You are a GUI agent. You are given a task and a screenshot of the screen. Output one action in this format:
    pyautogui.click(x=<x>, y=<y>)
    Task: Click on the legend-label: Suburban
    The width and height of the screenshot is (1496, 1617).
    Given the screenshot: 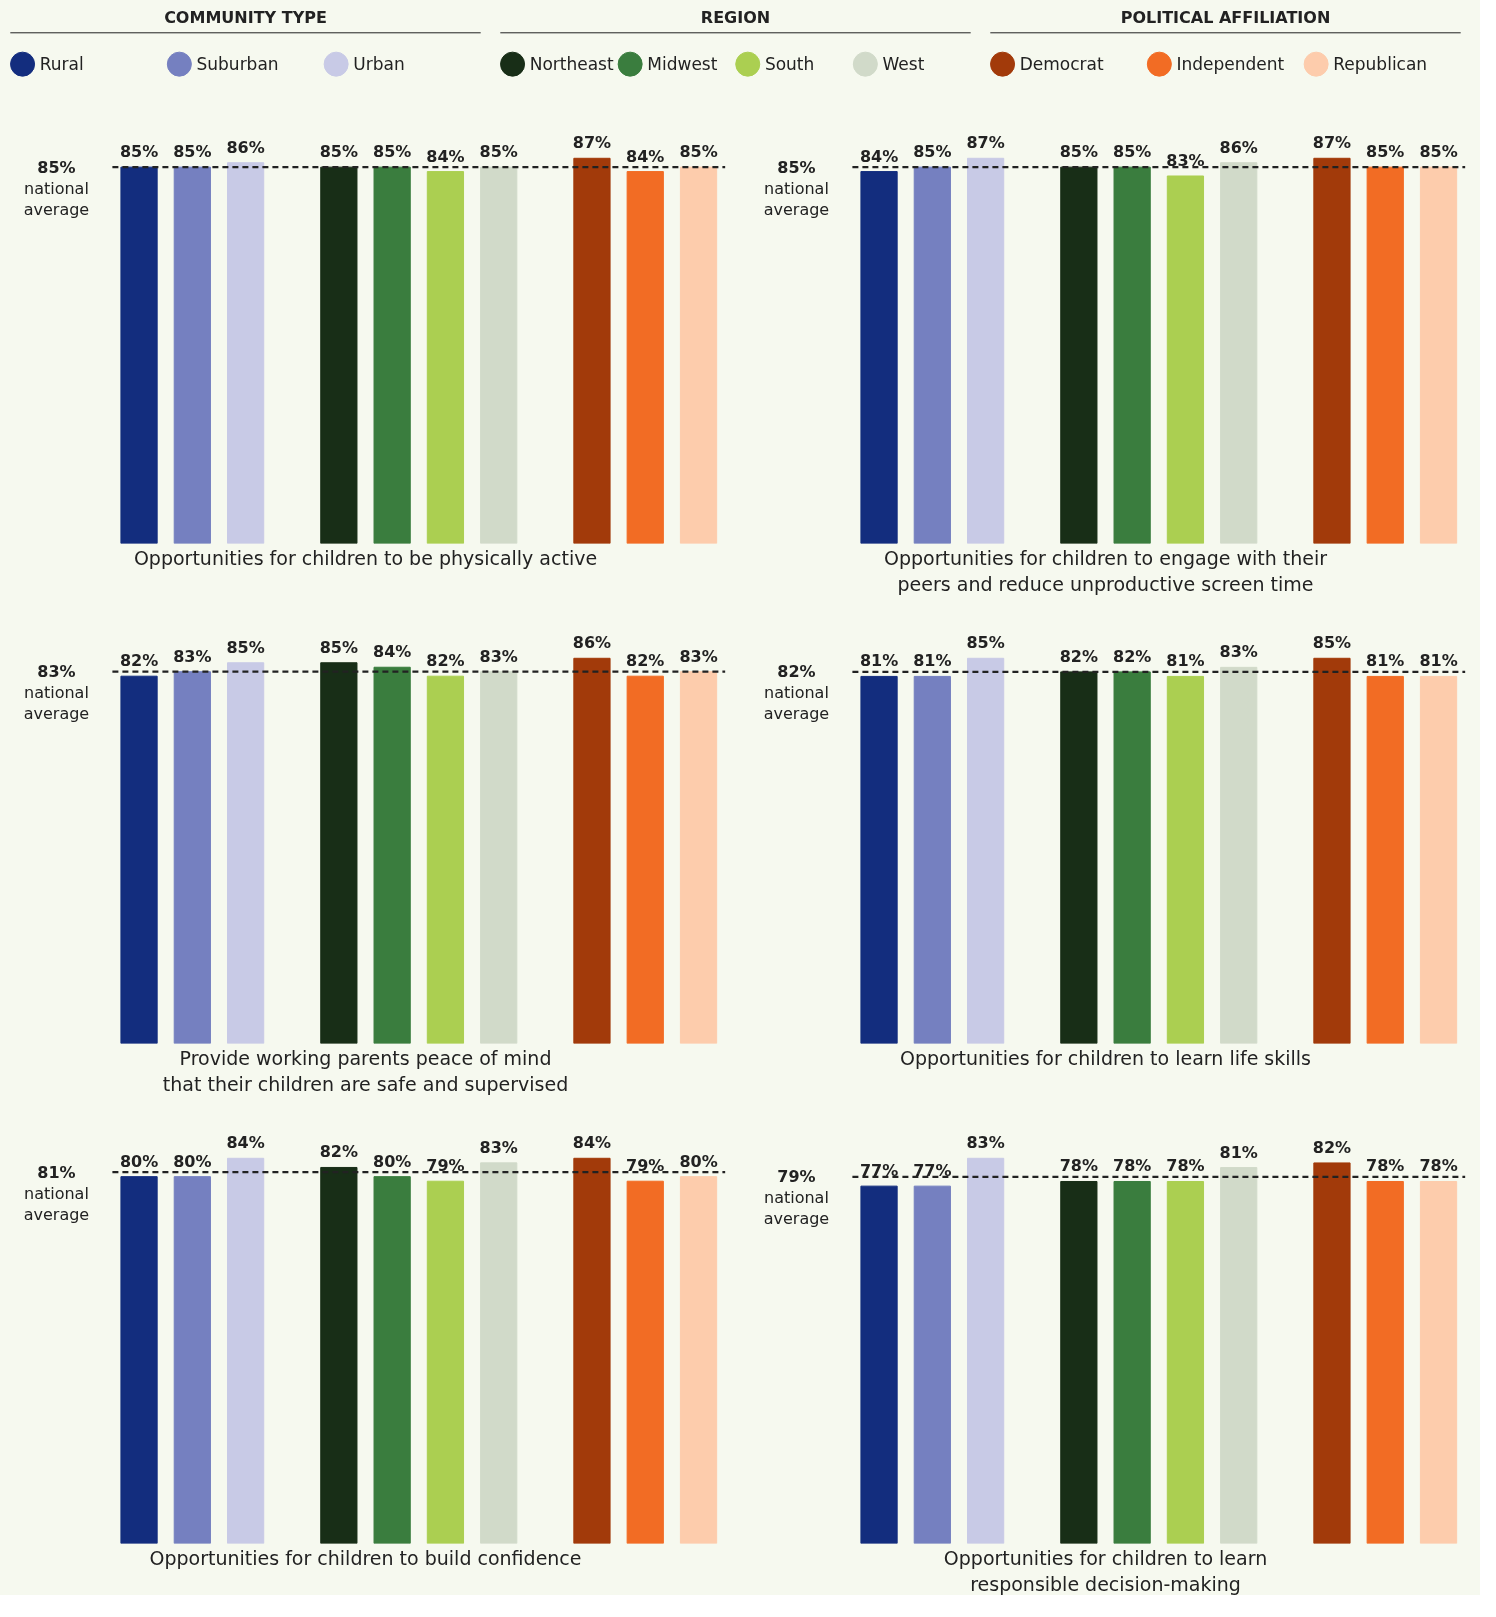 What is the action you would take?
    pyautogui.click(x=237, y=64)
    